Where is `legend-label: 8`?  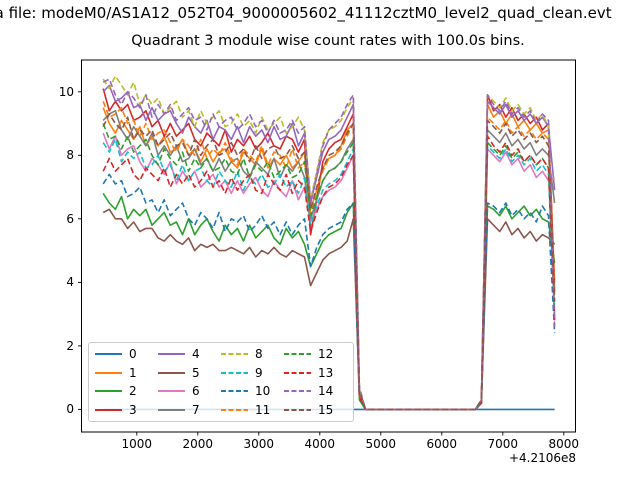
legend-label: 8 is located at coordinates (259, 354).